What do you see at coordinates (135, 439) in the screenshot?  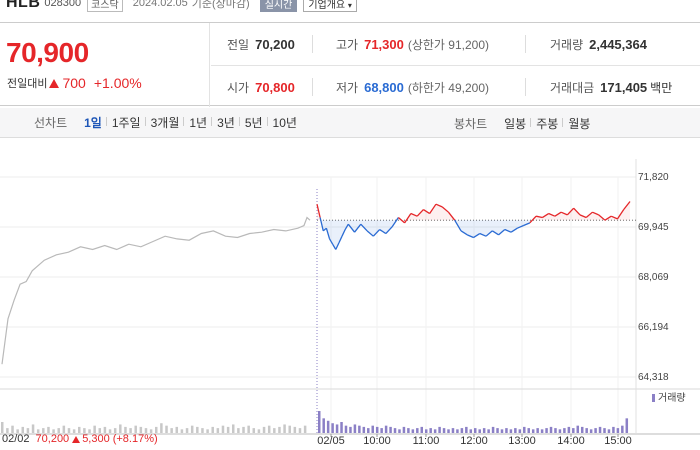 I see `prev-day-change-pct: (+8.17%)` at bounding box center [135, 439].